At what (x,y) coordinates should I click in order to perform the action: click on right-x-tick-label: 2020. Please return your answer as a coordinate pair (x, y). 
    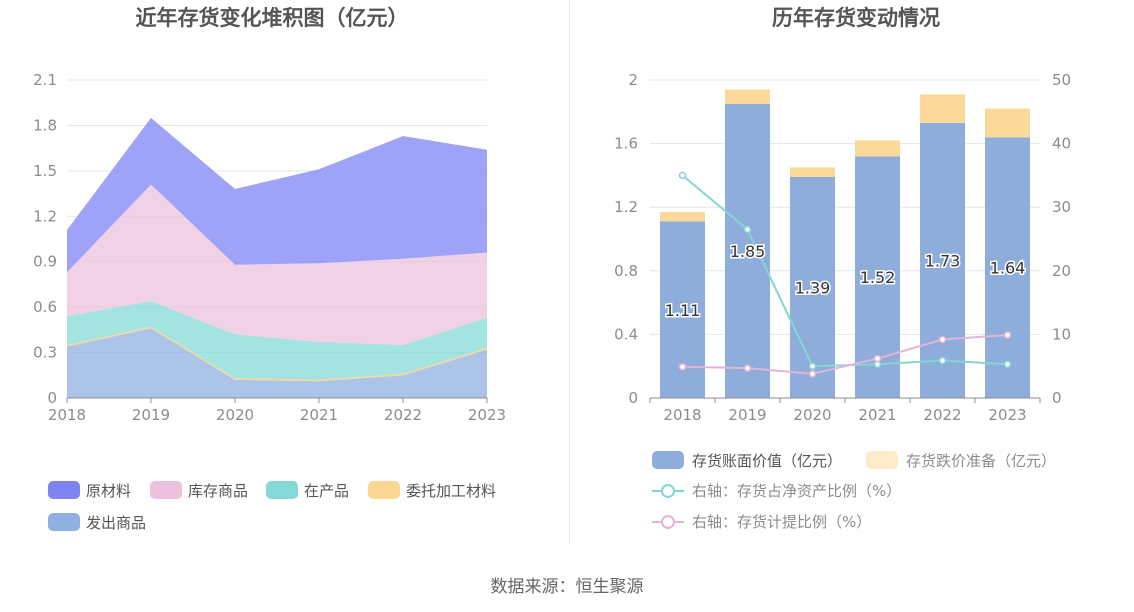
    Looking at the image, I should click on (812, 415).